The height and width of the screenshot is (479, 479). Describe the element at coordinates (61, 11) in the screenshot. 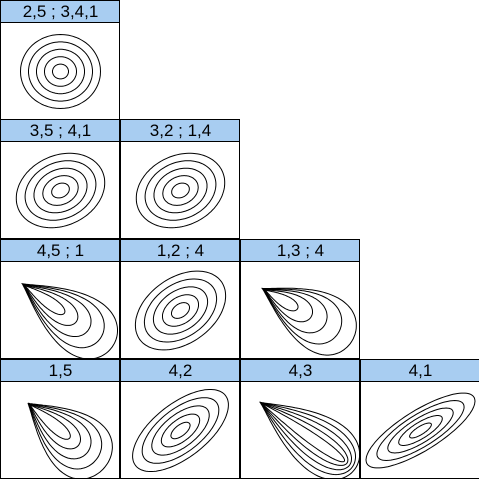

I see `panel-label: 2,5 ; 3,4,1` at that location.